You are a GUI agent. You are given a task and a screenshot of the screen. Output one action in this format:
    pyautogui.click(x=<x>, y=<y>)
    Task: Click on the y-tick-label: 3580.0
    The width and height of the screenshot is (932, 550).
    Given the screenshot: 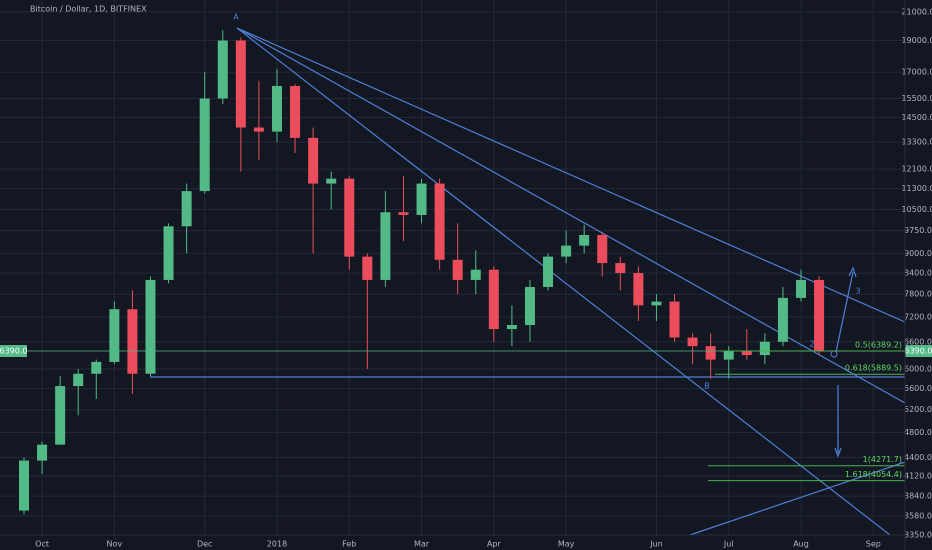 What is the action you would take?
    pyautogui.click(x=918, y=516)
    